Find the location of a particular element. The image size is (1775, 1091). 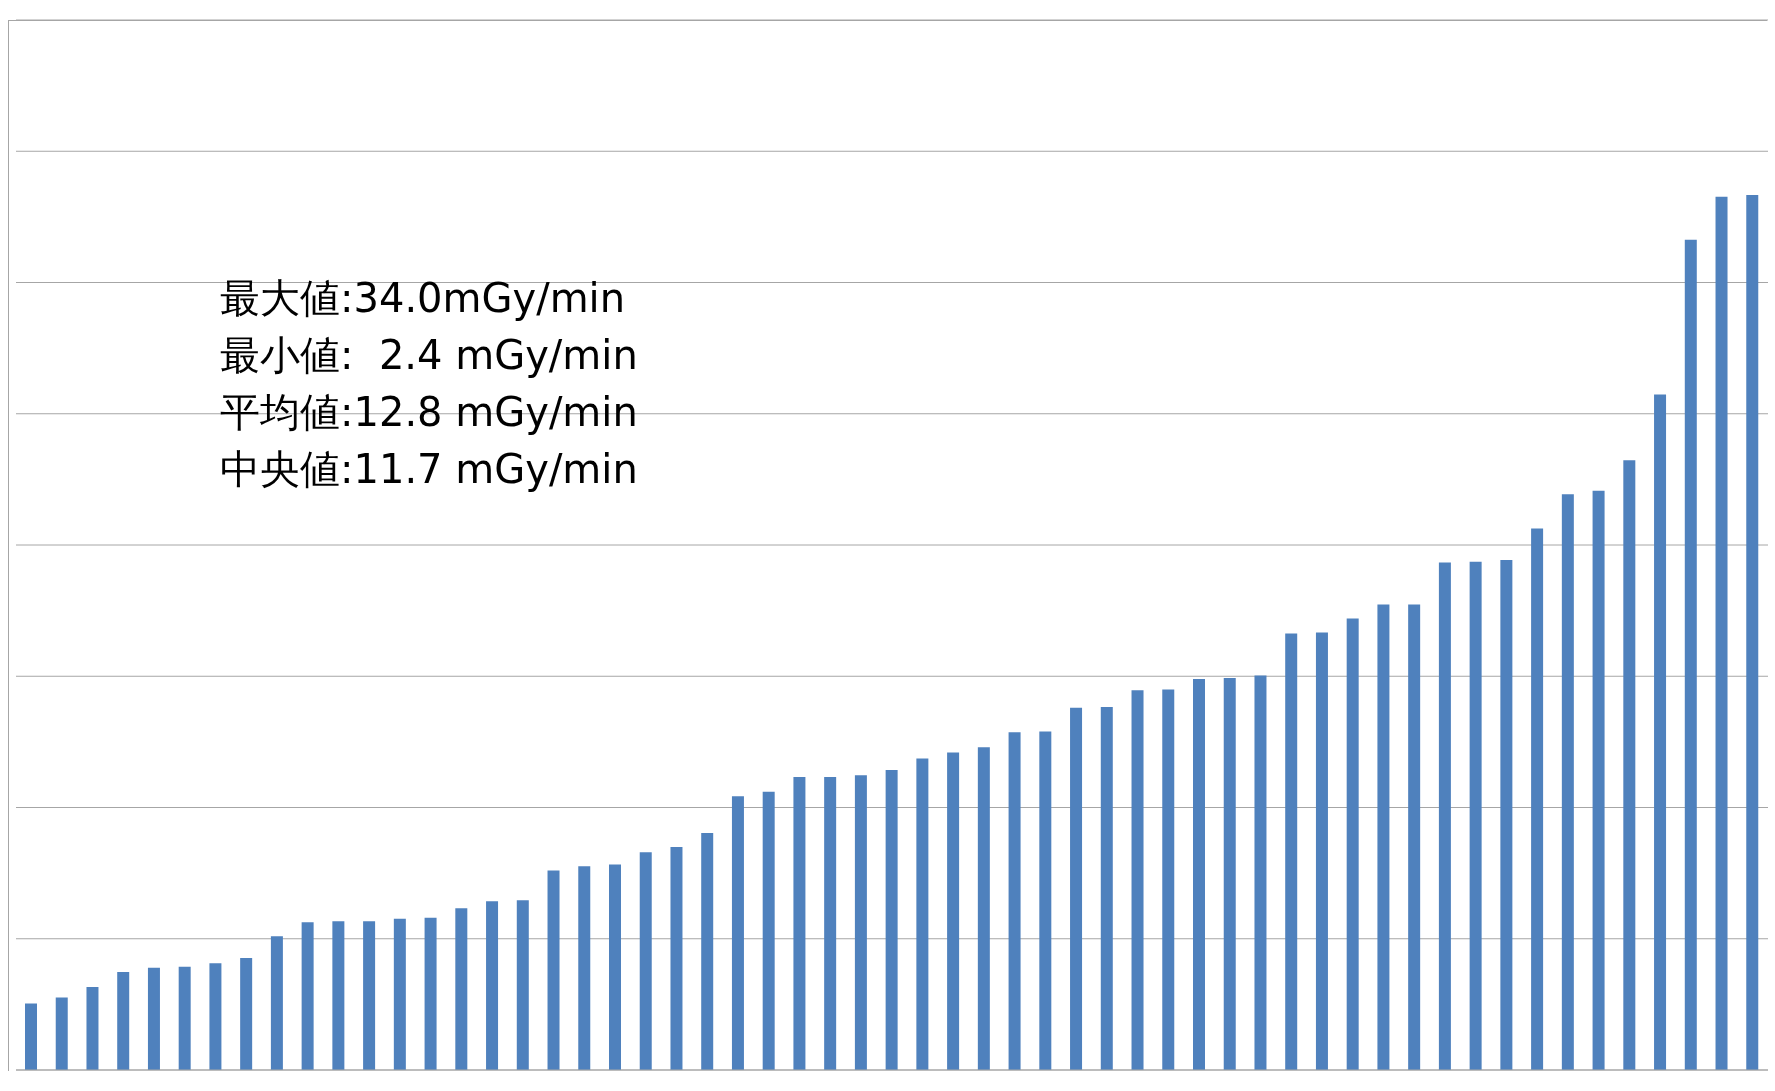

annotation: 平均値:12.8 mGy/min is located at coordinates (429, 412).